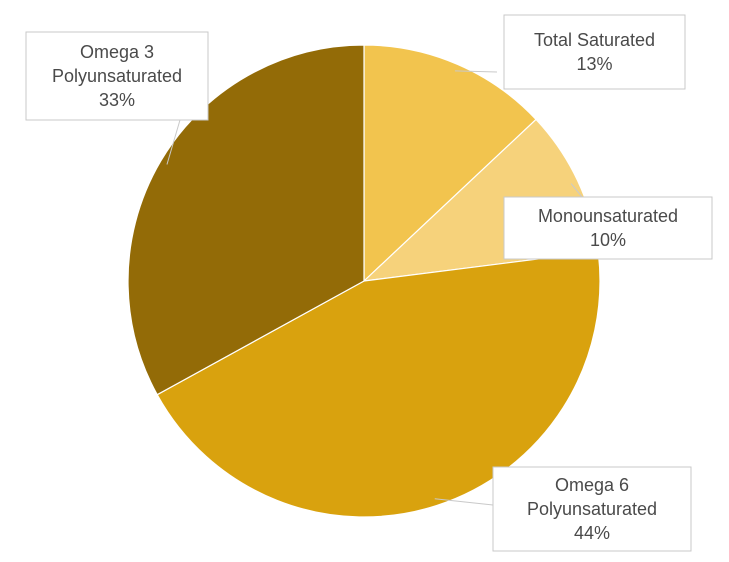  Describe the element at coordinates (594, 40) in the screenshot. I see `data-label-category: Total Saturated` at that location.